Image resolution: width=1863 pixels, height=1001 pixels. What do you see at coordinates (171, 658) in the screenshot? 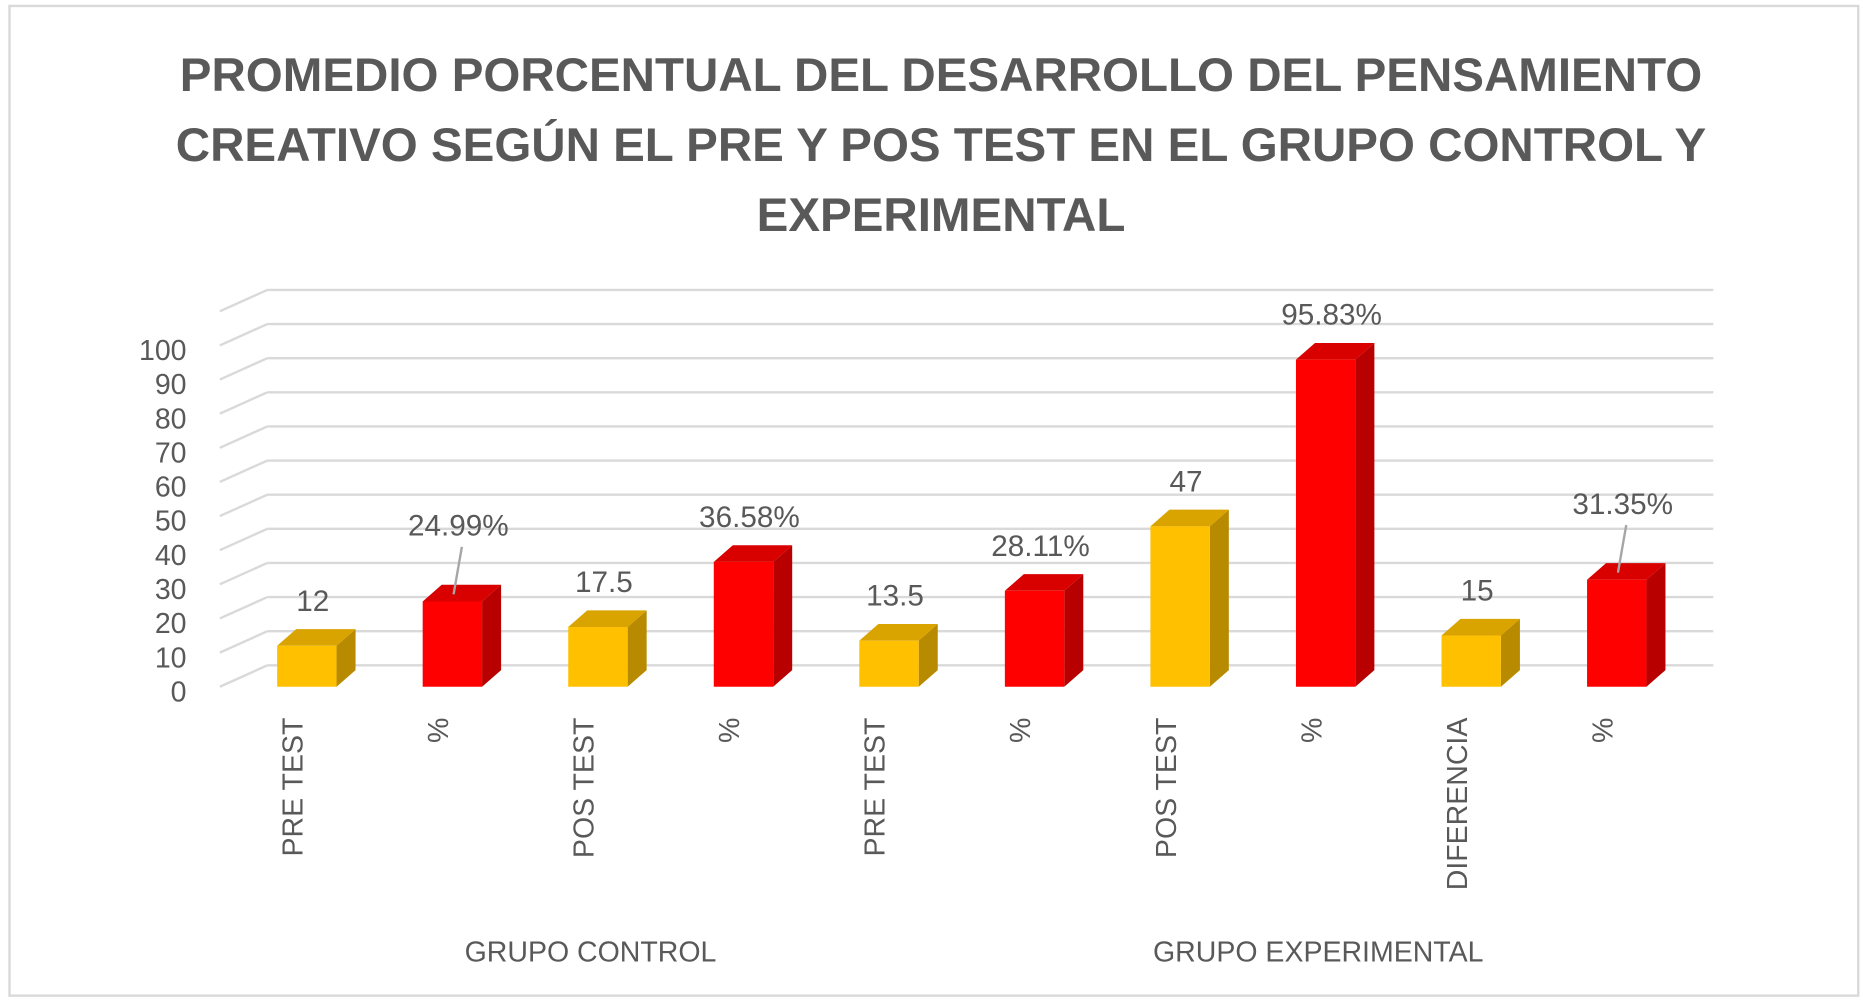
I see `y-tick-label: 10` at bounding box center [171, 658].